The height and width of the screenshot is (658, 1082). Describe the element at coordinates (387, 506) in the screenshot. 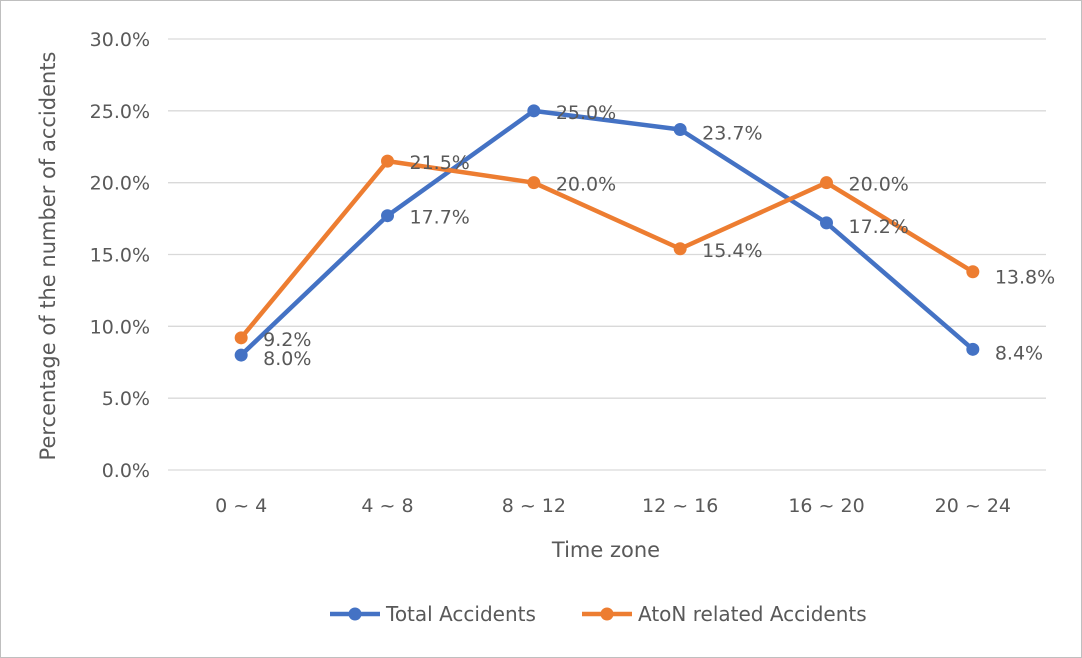

I see `x-tick-label: 4 ~ 8` at that location.